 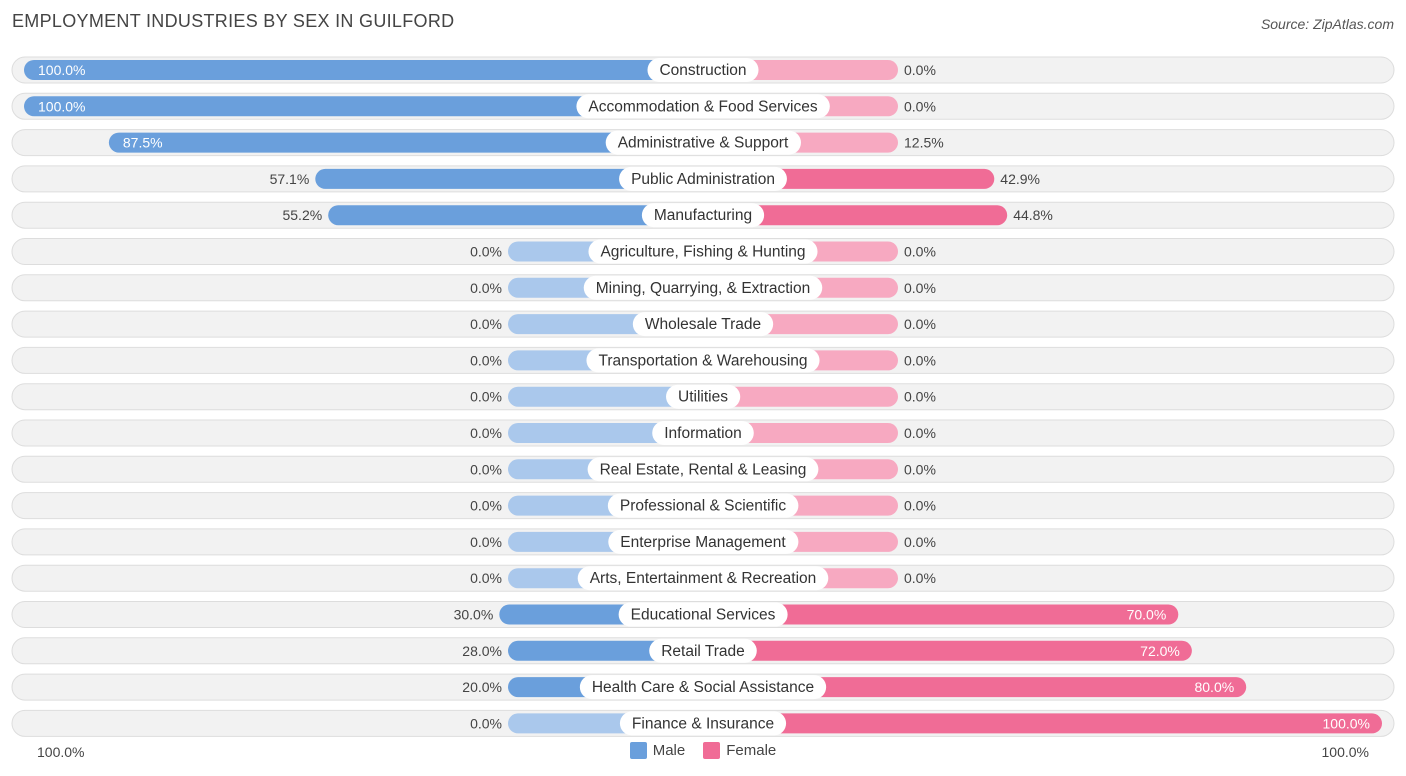 What do you see at coordinates (924, 143) in the screenshot?
I see `value-label-female: 12.5%` at bounding box center [924, 143].